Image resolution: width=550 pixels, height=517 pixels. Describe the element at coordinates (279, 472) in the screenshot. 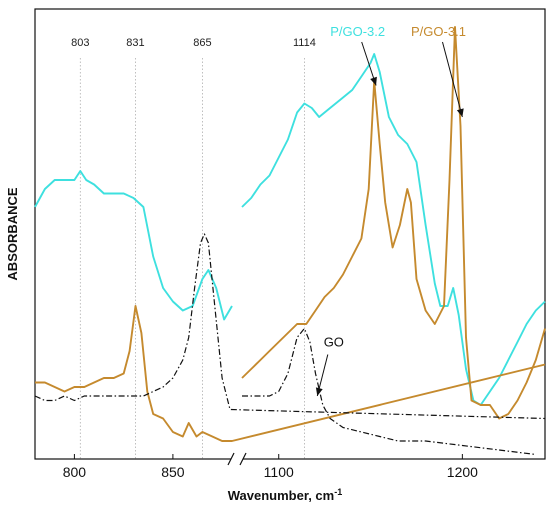

I see `x-tick-label: 1100` at that location.